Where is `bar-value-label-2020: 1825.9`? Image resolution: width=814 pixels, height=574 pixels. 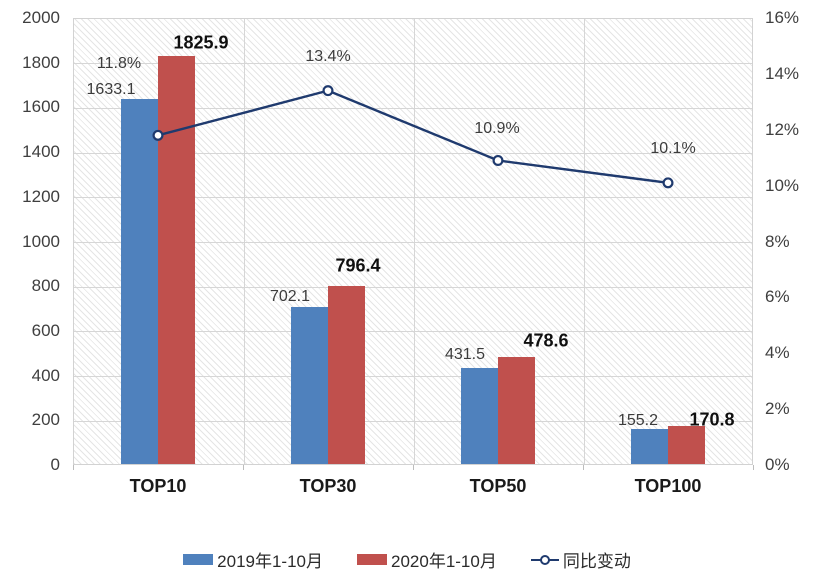 bar-value-label-2020: 1825.9 is located at coordinates (201, 42).